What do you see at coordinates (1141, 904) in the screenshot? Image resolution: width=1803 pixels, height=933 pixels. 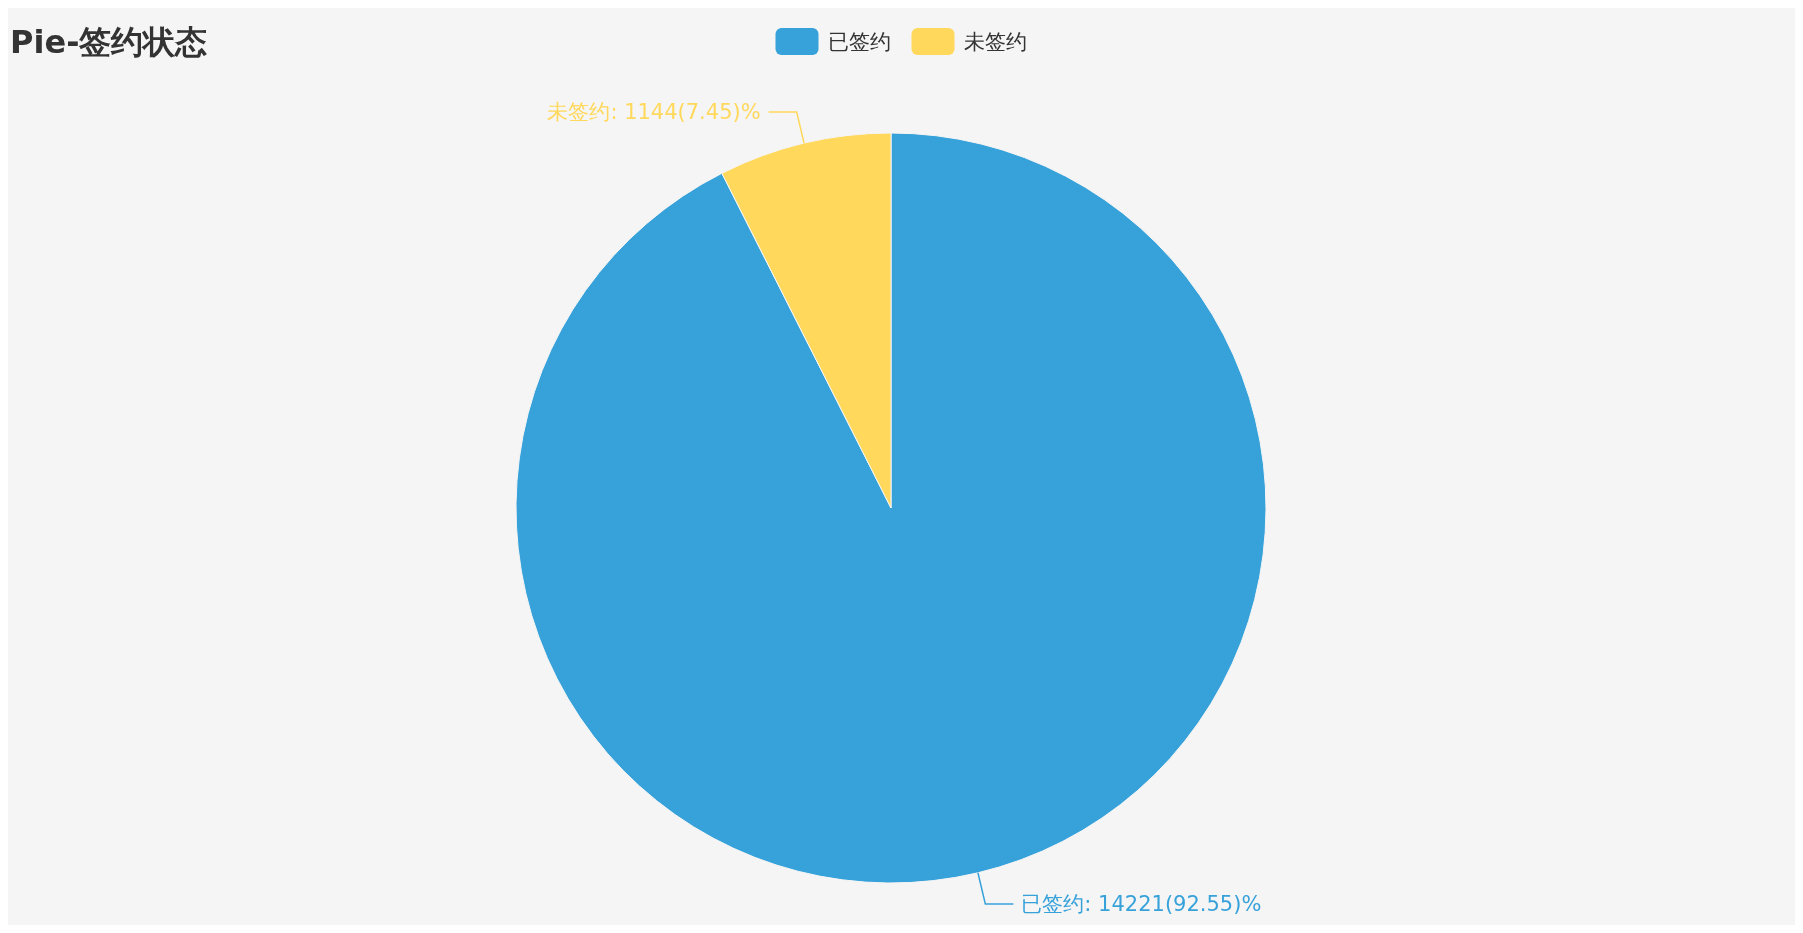 I see `data-label: 已签约: 14221(92.55)%` at bounding box center [1141, 904].